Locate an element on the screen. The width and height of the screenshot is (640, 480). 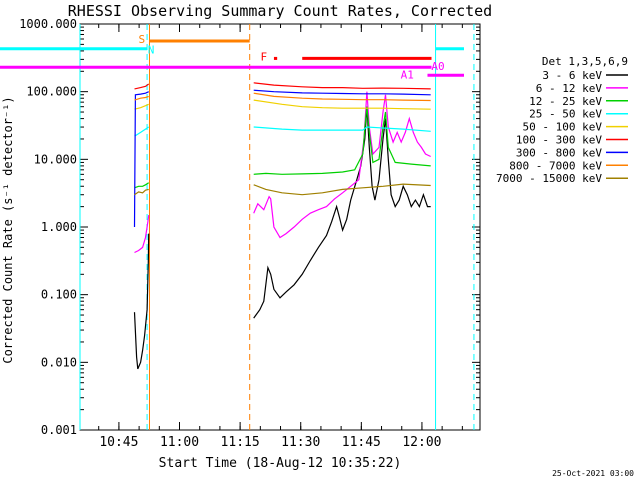
legend-title: Det 1,3,5,6,9 is located at coordinates (585, 61).